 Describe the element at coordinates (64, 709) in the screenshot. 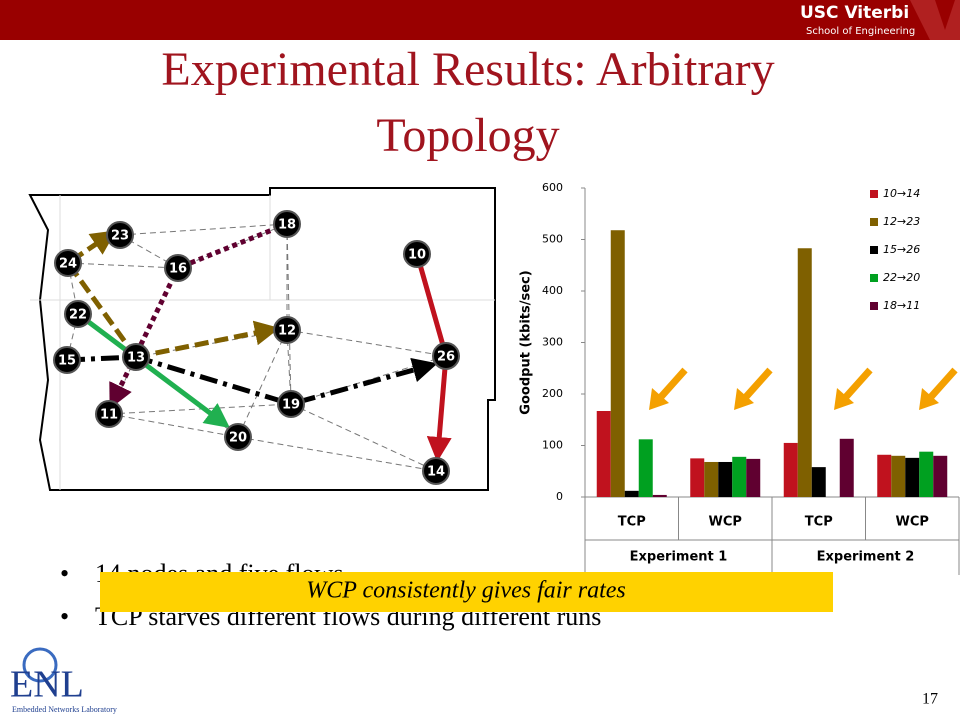

I see `footer-logo-sub: Embedded Networks Laboratory` at that location.